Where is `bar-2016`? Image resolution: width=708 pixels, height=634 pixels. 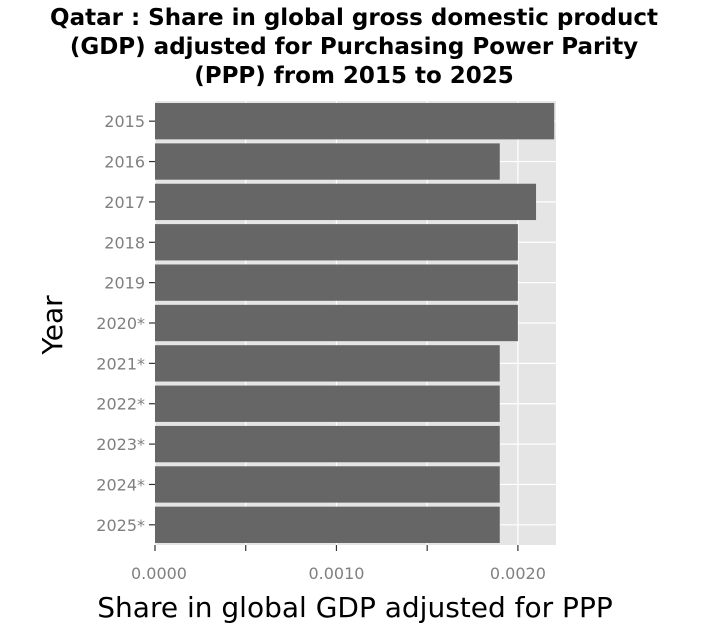 bar-2016 is located at coordinates (327, 161).